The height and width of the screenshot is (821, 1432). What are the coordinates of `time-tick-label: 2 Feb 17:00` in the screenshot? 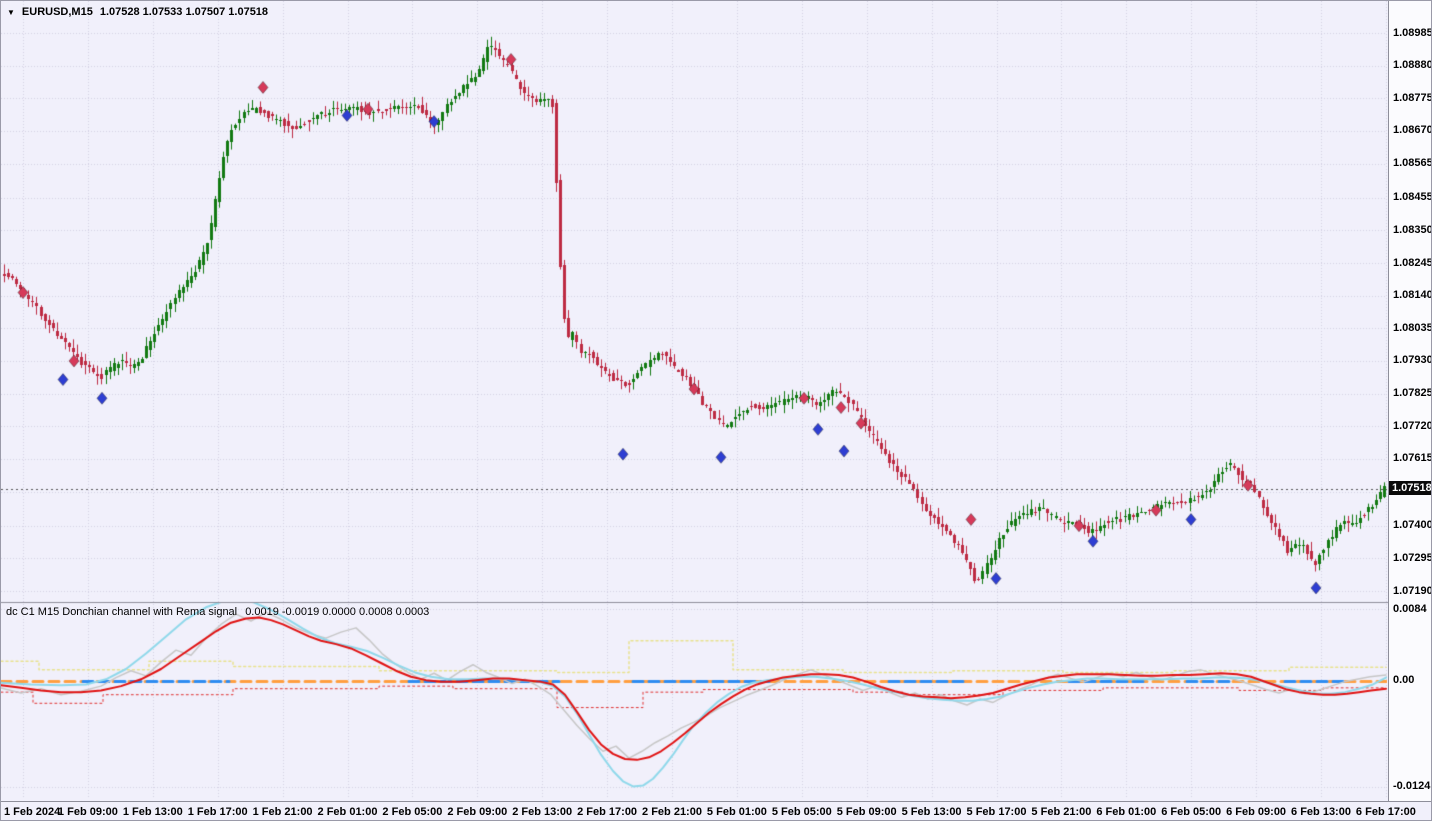 It's located at (607, 812).